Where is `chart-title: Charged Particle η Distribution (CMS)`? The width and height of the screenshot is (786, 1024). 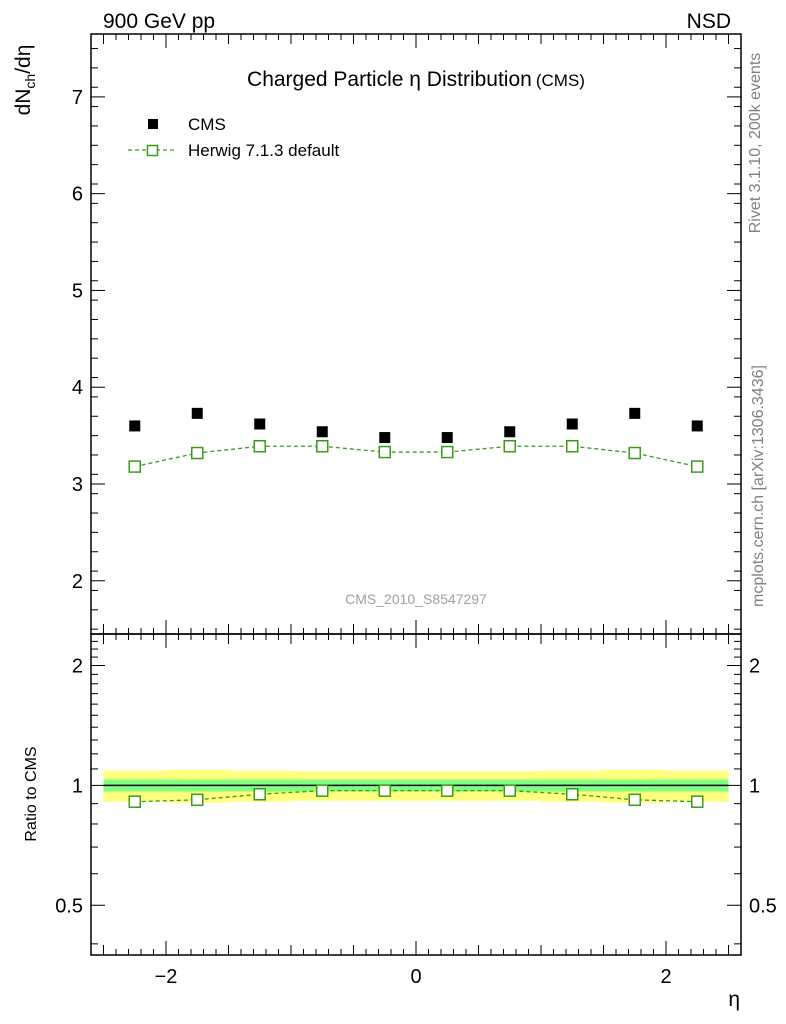 chart-title: Charged Particle η Distribution (CMS) is located at coordinates (416, 79).